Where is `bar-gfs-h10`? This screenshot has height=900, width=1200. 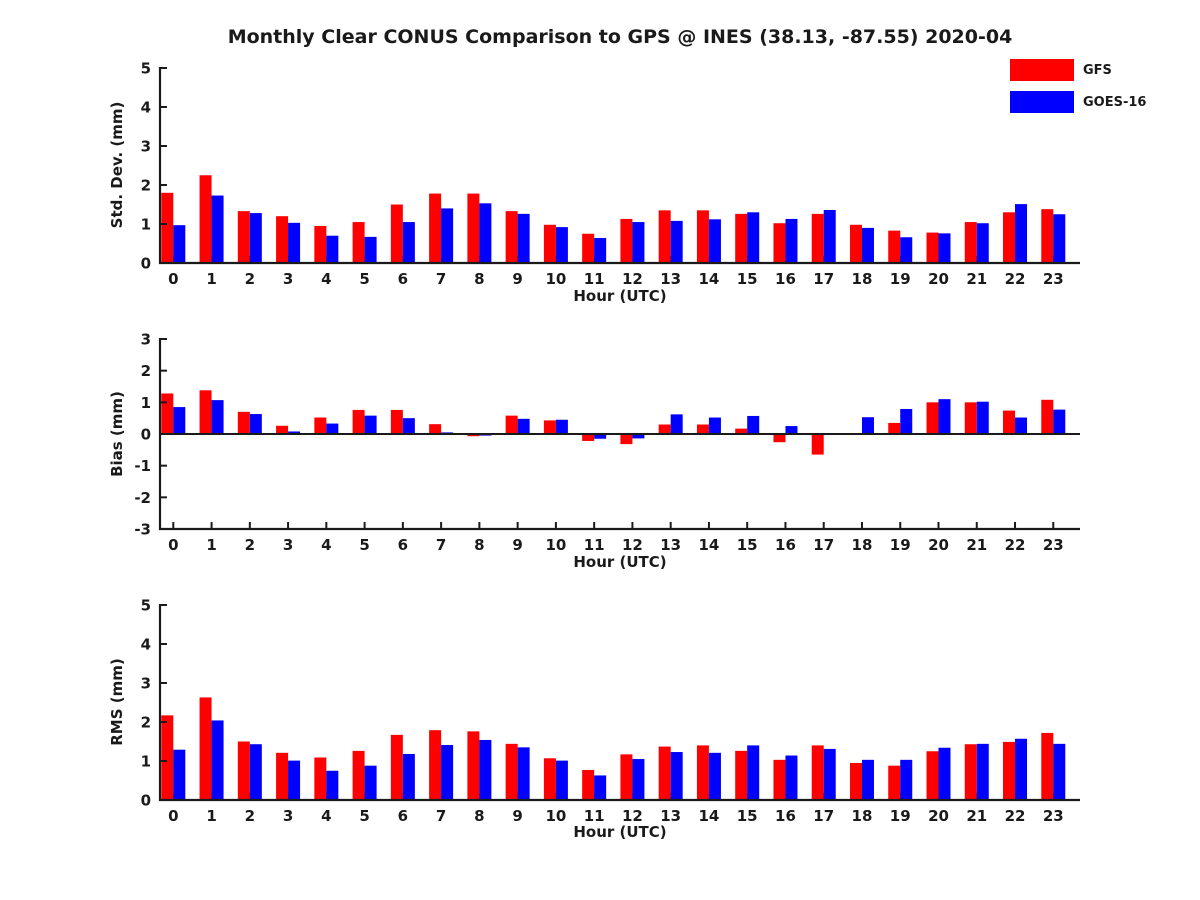
bar-gfs-h10 is located at coordinates (549, 427).